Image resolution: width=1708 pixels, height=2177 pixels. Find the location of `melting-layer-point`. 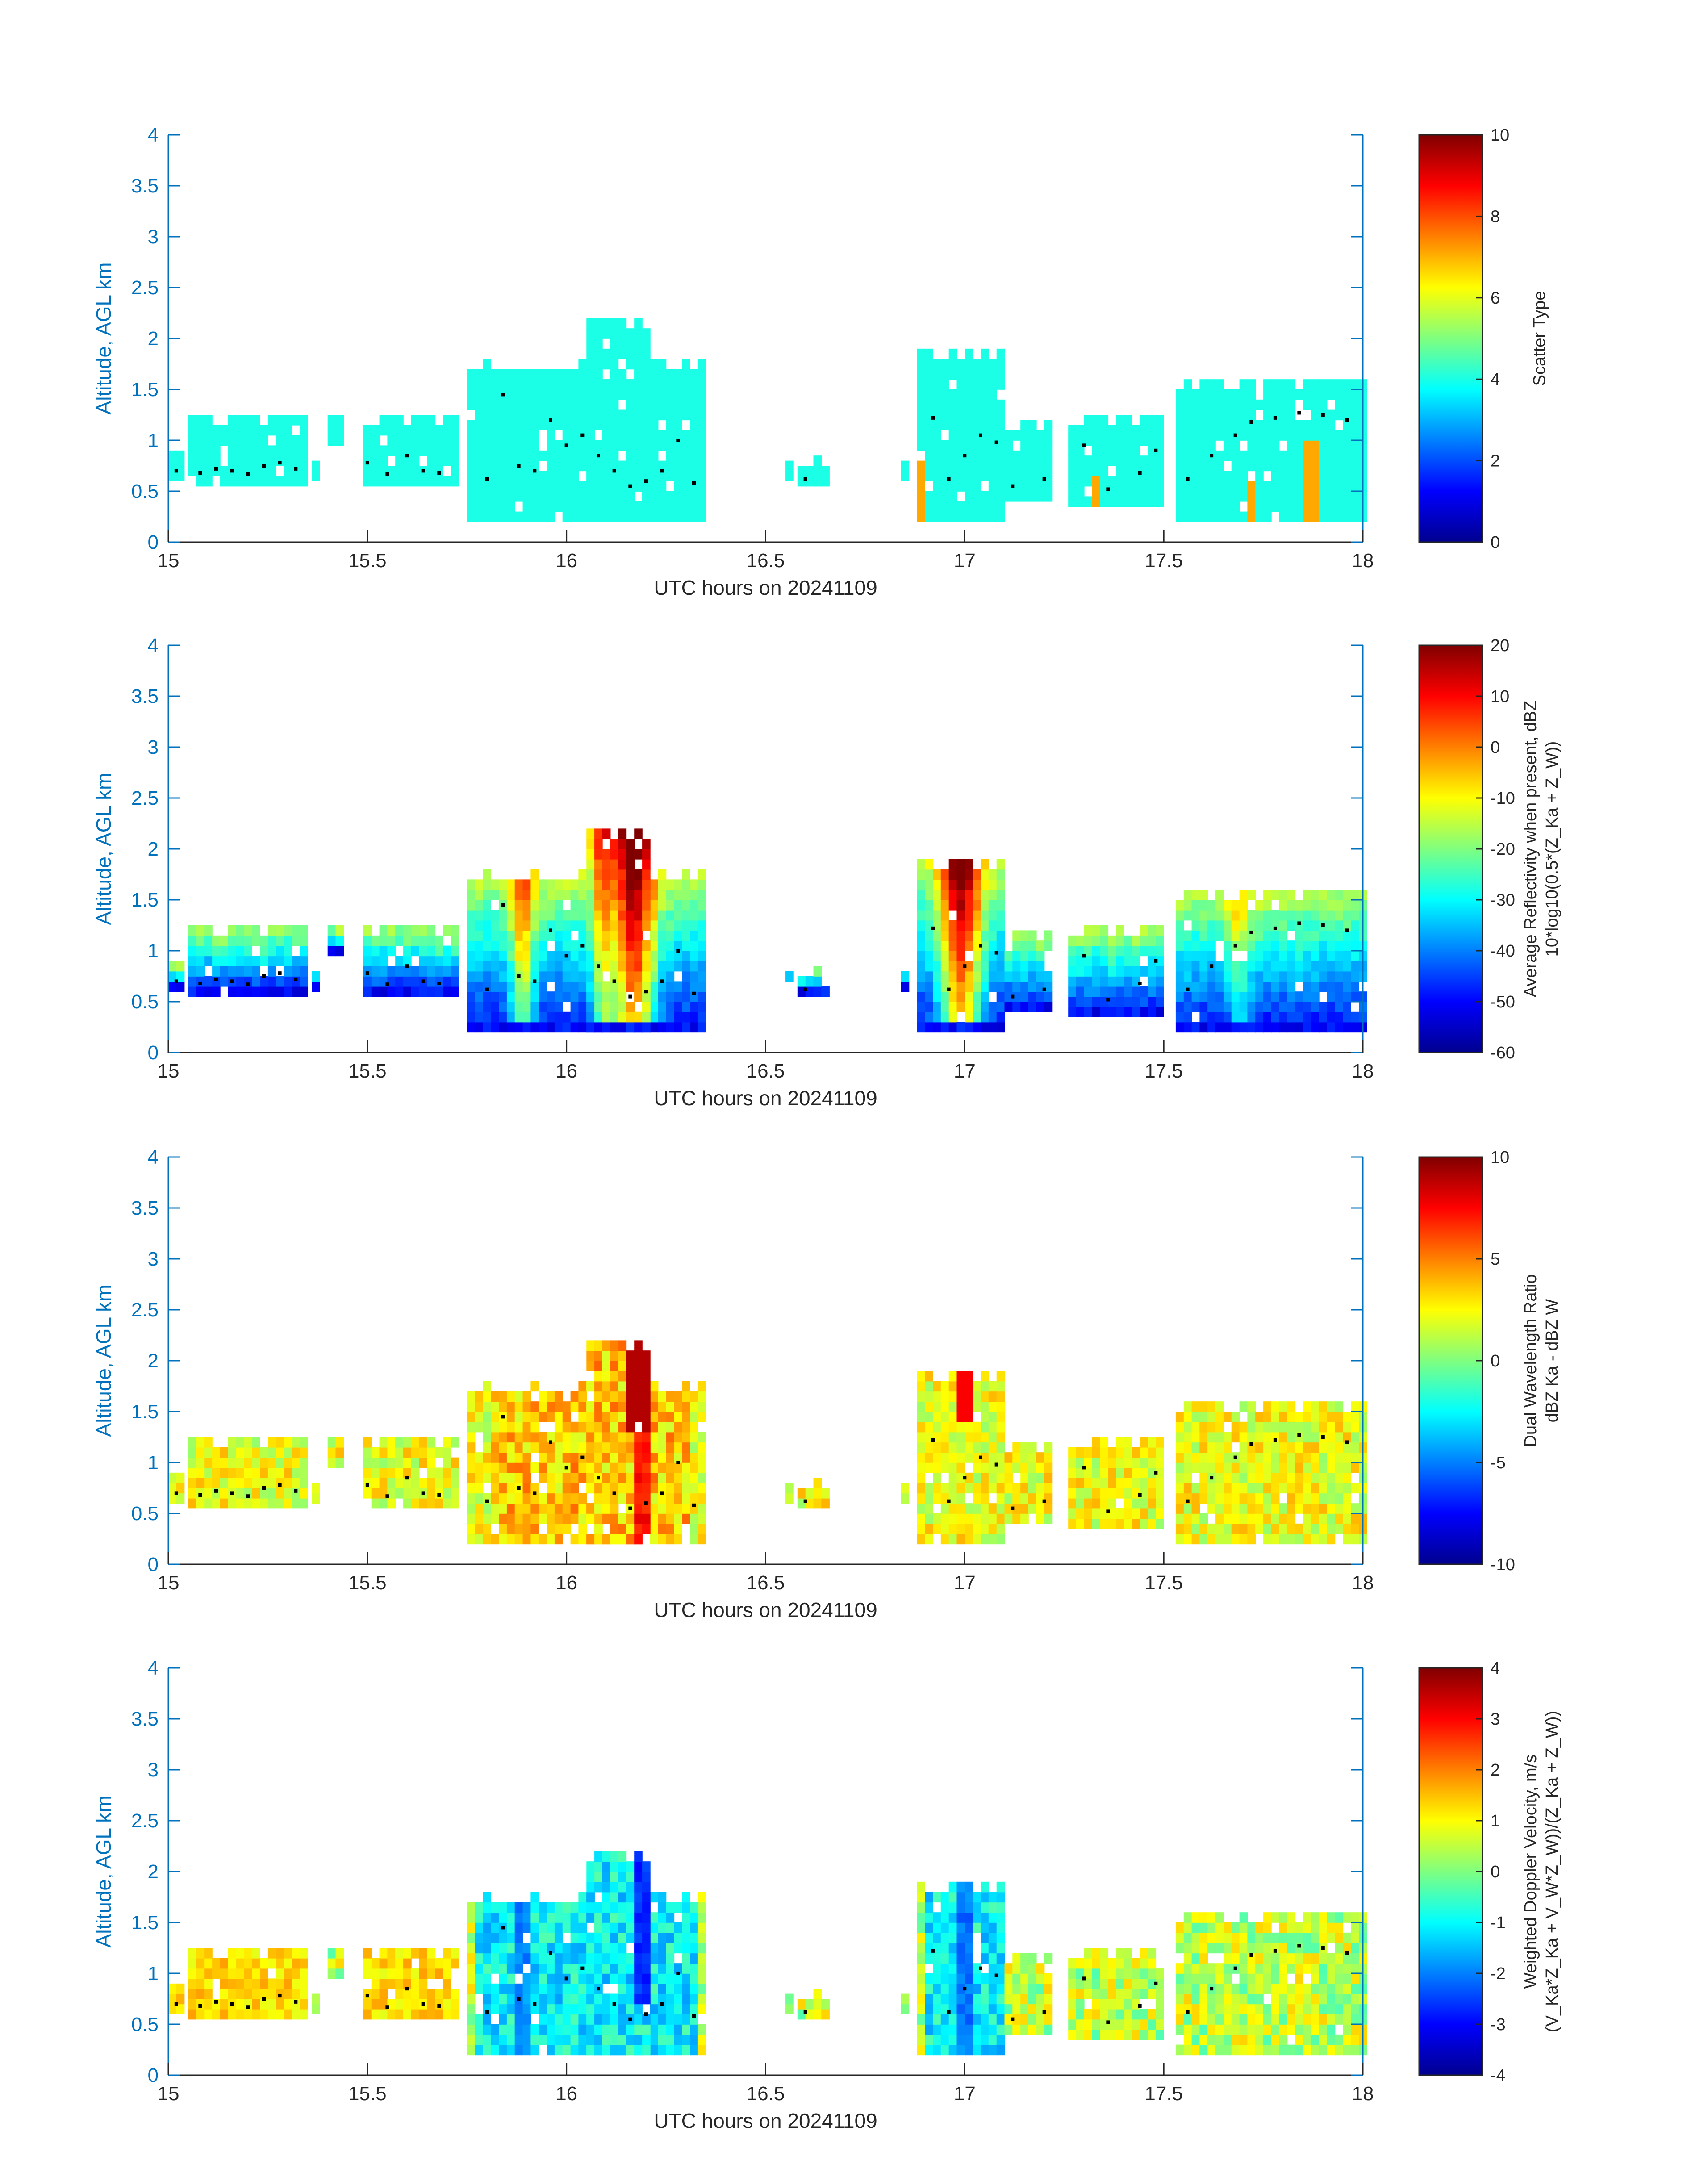

melting-layer-point is located at coordinates (423, 981).